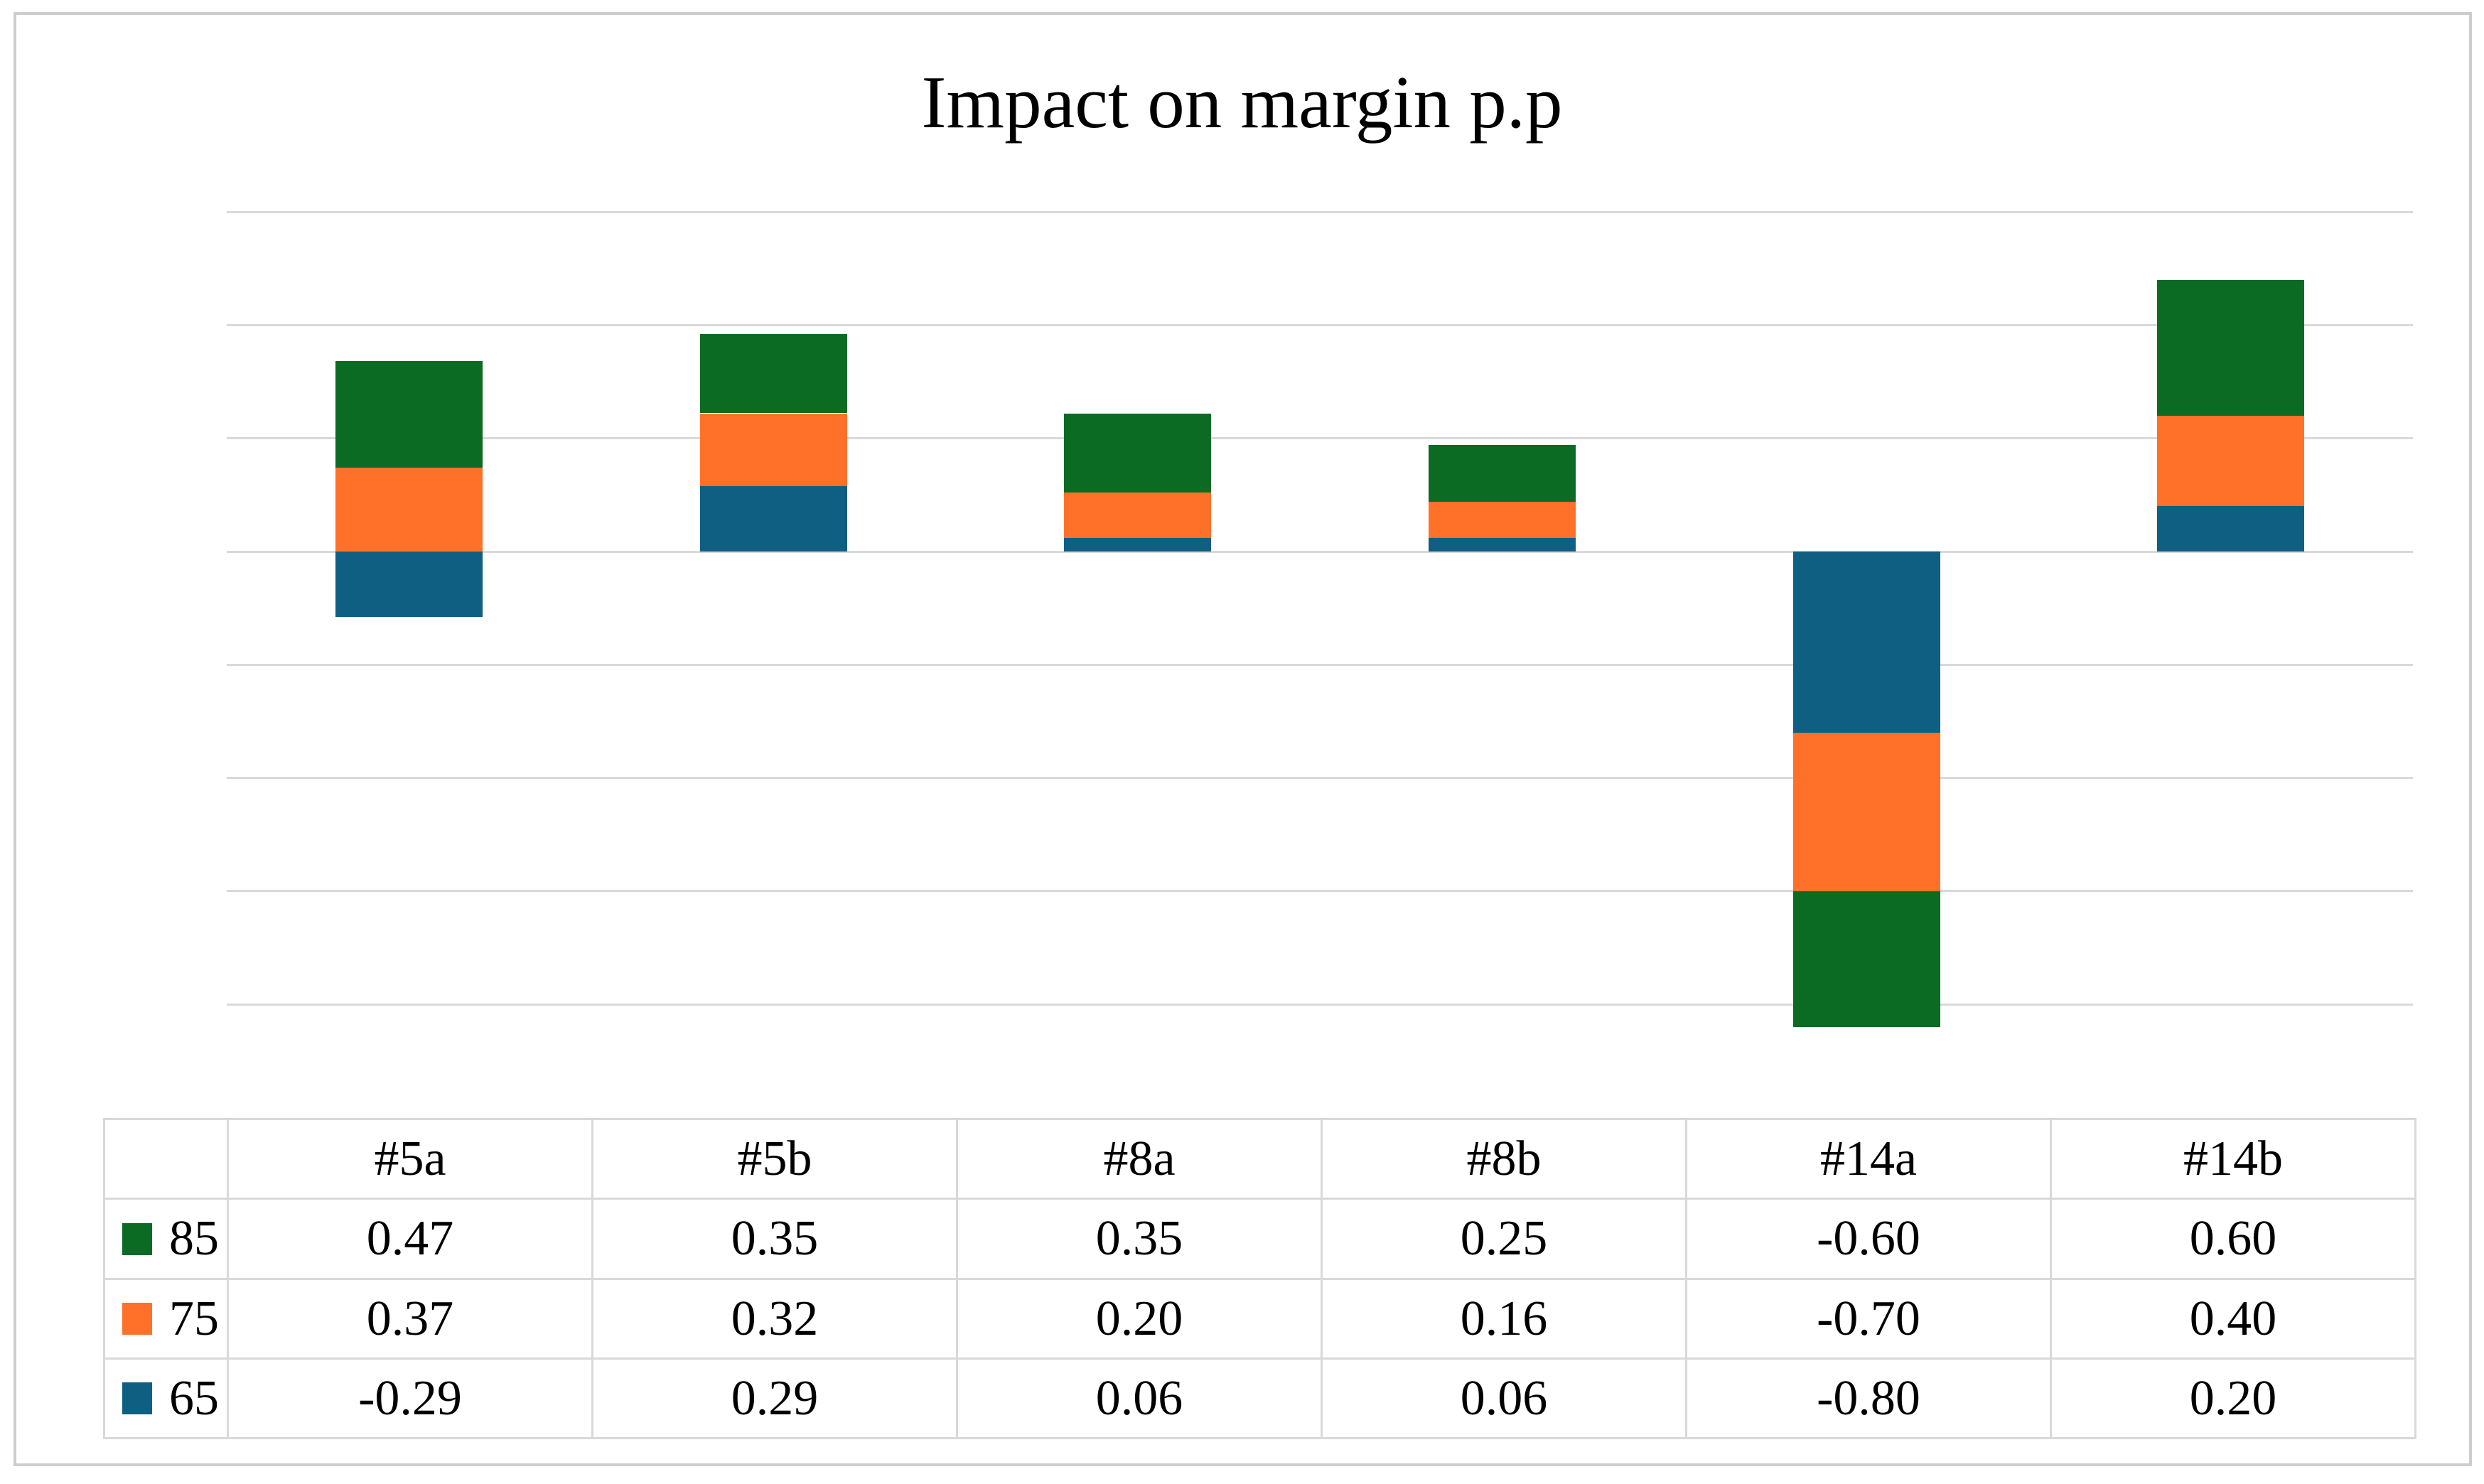 The width and height of the screenshot is (2484, 1484). What do you see at coordinates (410, 1319) in the screenshot?
I see `value-cell-5a-75: 0.37` at bounding box center [410, 1319].